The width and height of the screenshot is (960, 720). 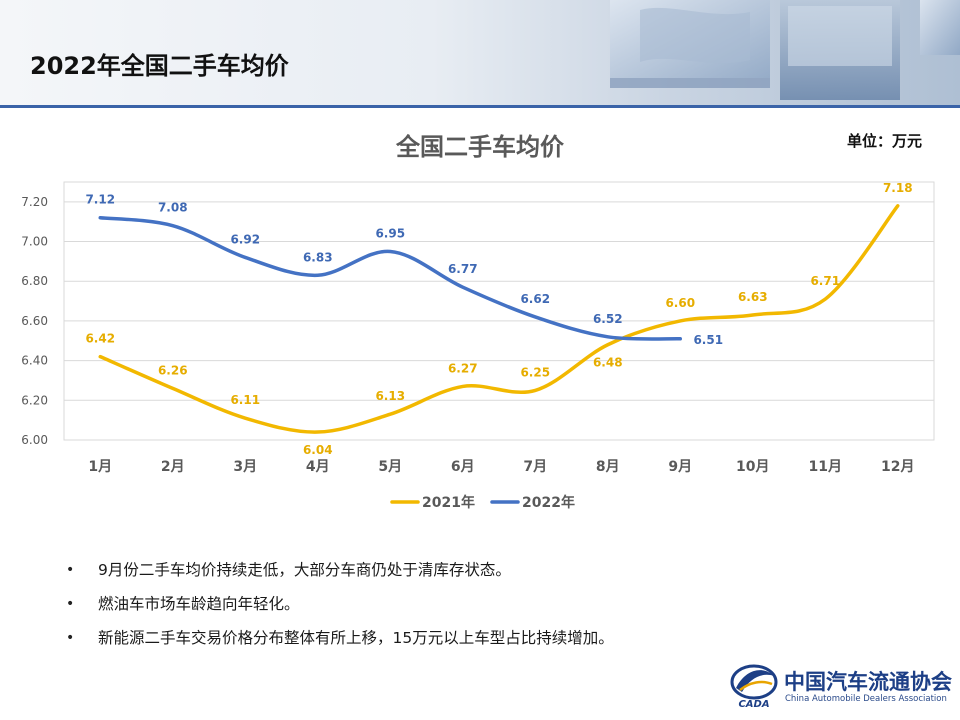 I want to click on x-tick-label: 2月, so click(x=173, y=467).